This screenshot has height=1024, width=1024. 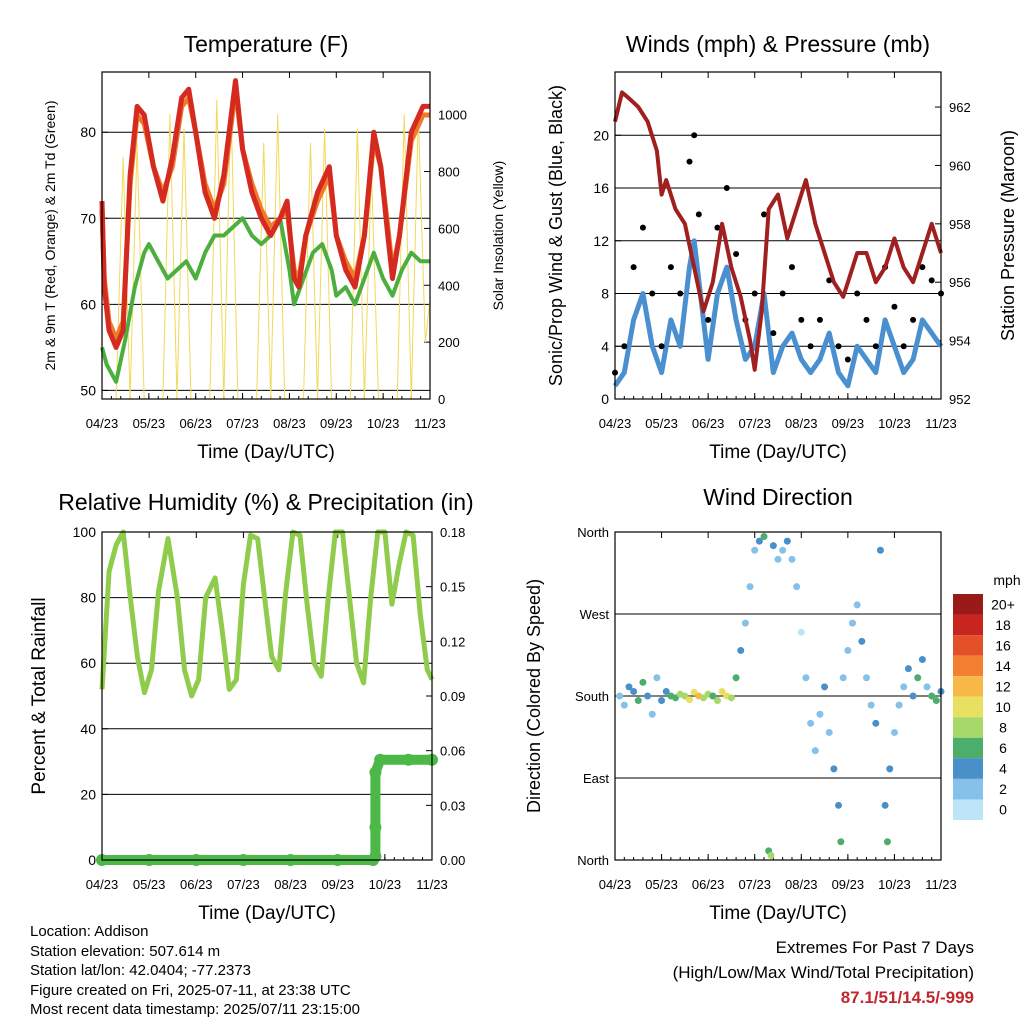 What do you see at coordinates (452, 860) in the screenshot?
I see `y-right-tick-label: 0.00` at bounding box center [452, 860].